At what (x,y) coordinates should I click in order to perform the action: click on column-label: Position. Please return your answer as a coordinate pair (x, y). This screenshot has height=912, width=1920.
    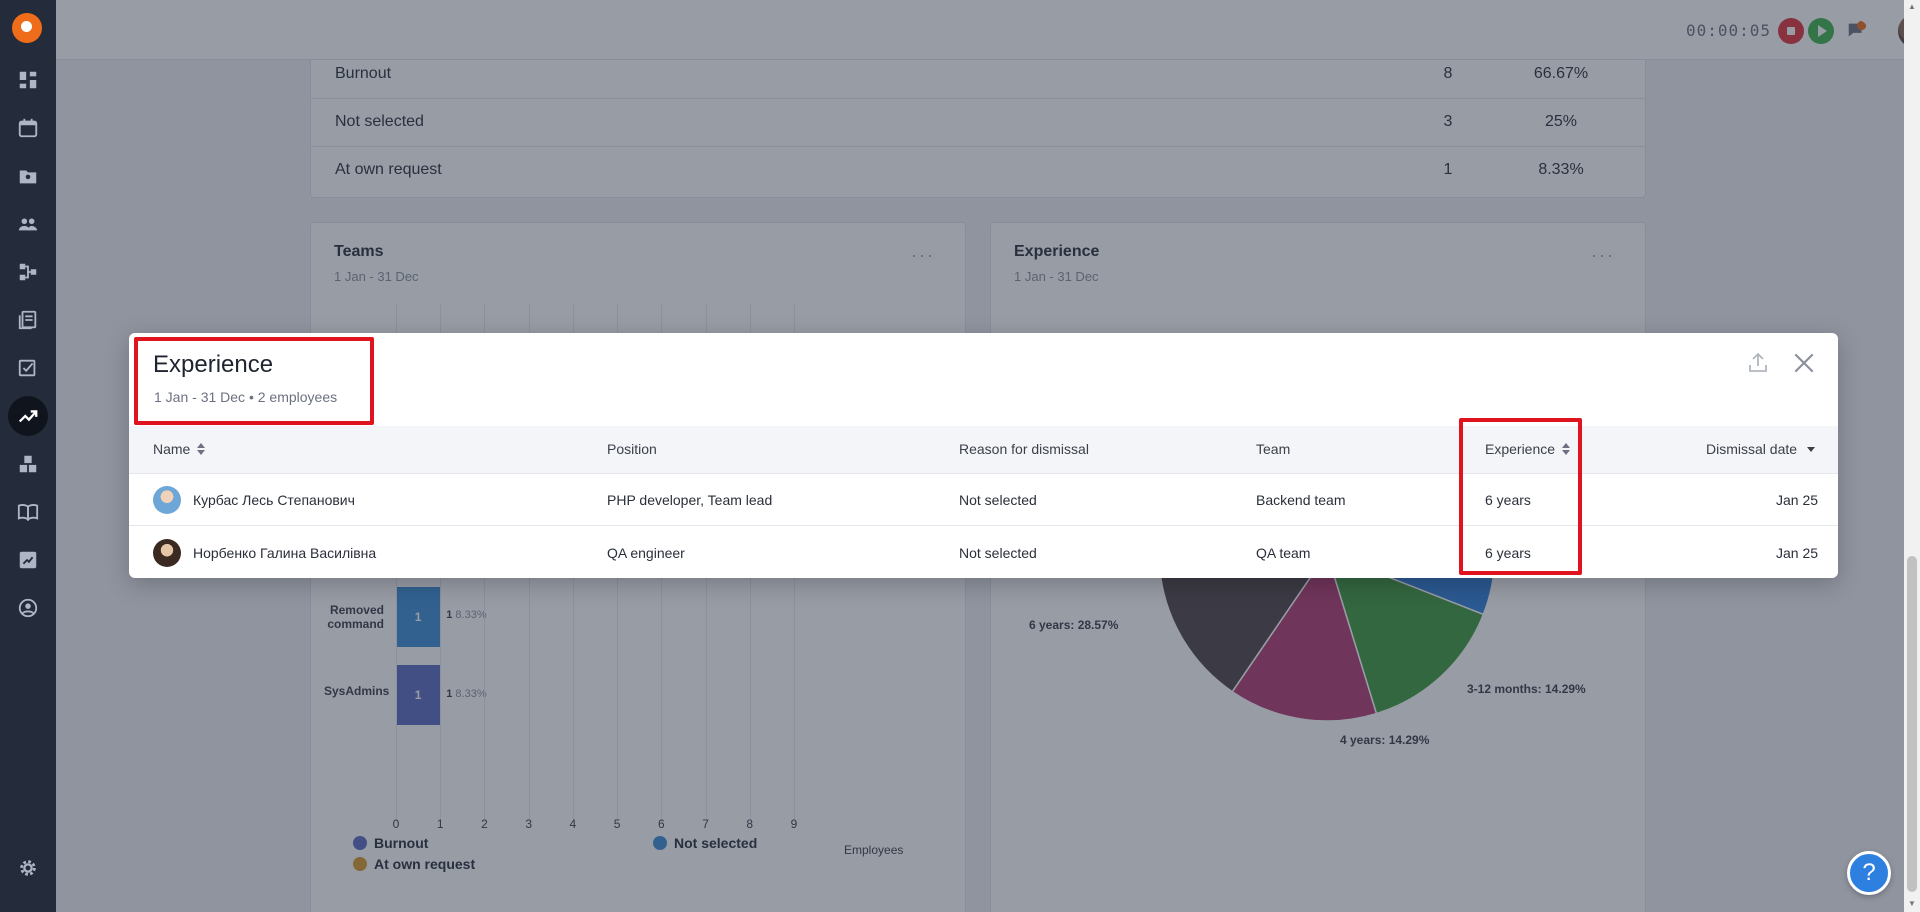
    Looking at the image, I should click on (632, 449).